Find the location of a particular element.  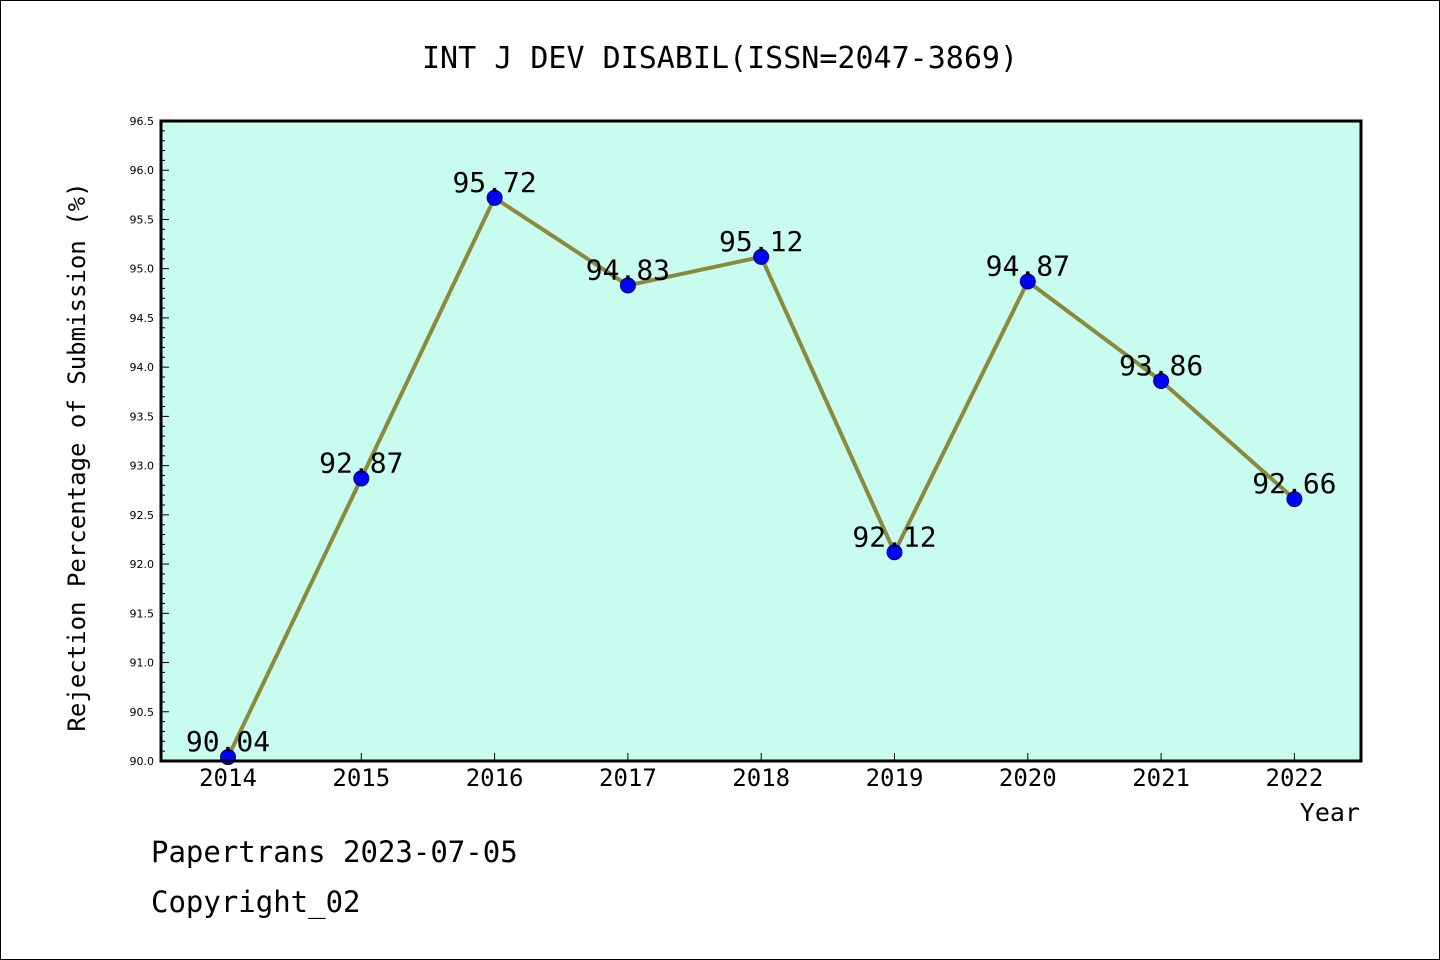

y-tick-label: 90.0 is located at coordinates (142, 761).